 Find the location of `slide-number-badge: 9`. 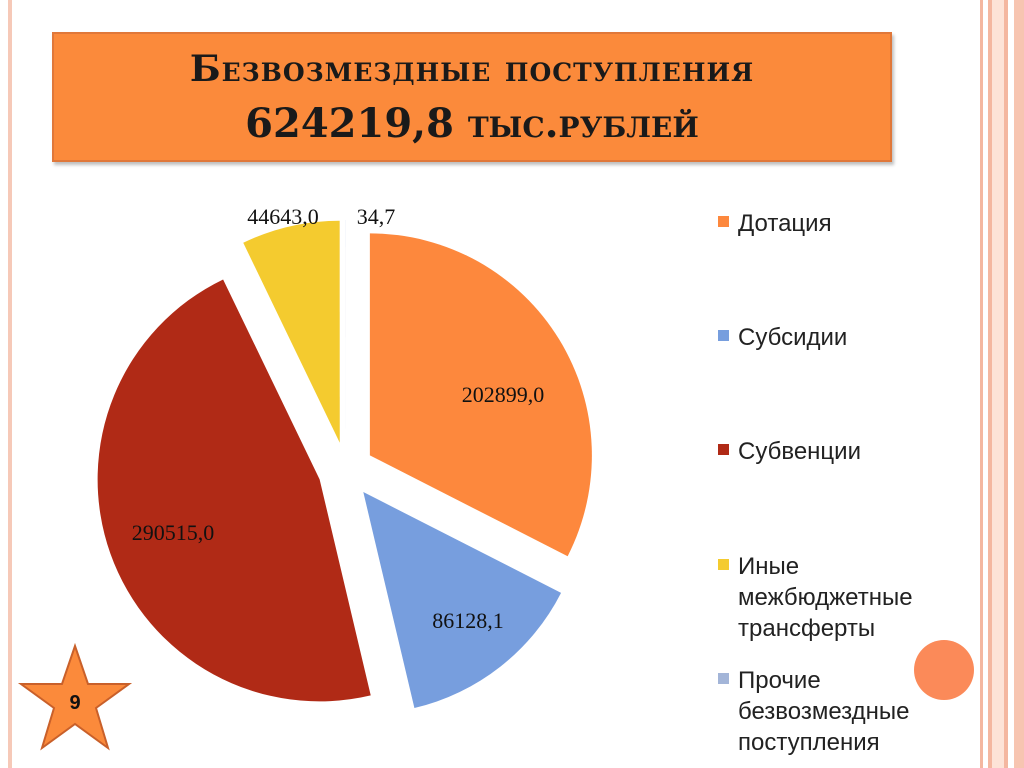

slide-number-badge: 9 is located at coordinates (75, 698).